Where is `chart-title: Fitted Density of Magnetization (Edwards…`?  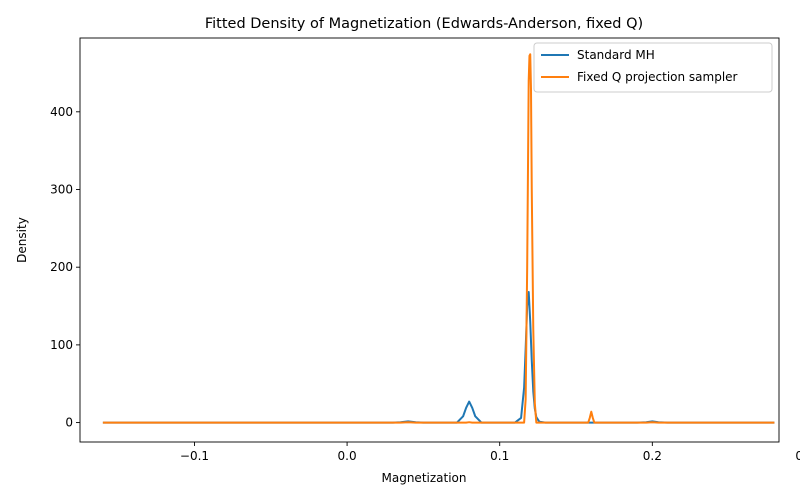 chart-title: Fitted Density of Magnetization (Edwards… is located at coordinates (424, 24).